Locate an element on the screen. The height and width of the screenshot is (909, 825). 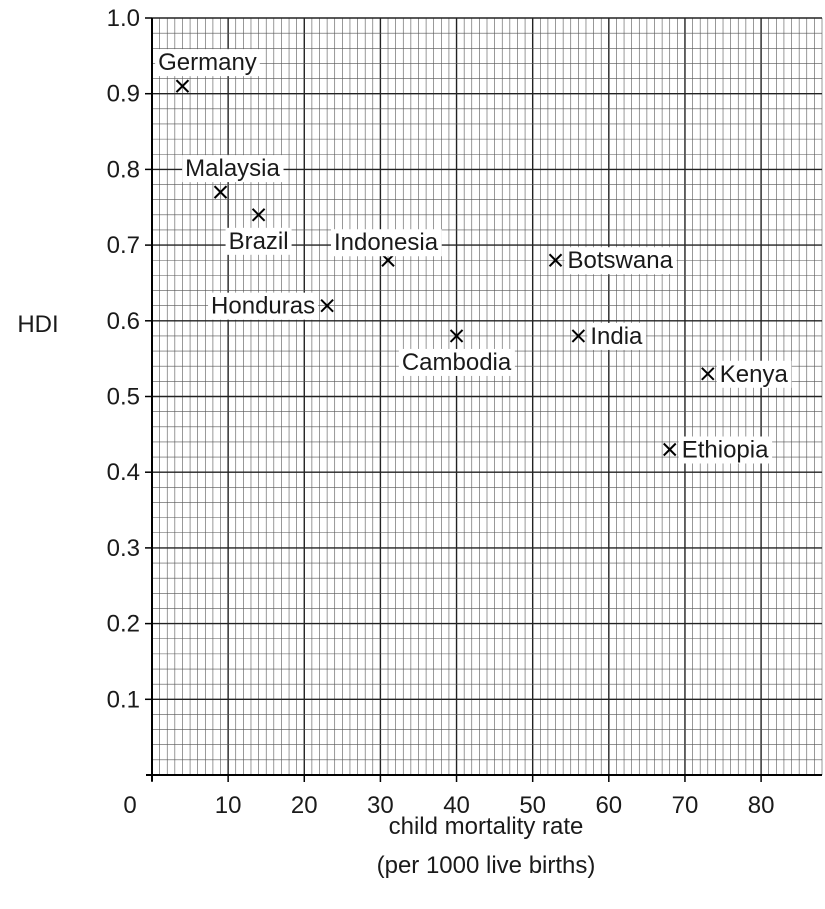
point-label: Germany is located at coordinates (207, 62).